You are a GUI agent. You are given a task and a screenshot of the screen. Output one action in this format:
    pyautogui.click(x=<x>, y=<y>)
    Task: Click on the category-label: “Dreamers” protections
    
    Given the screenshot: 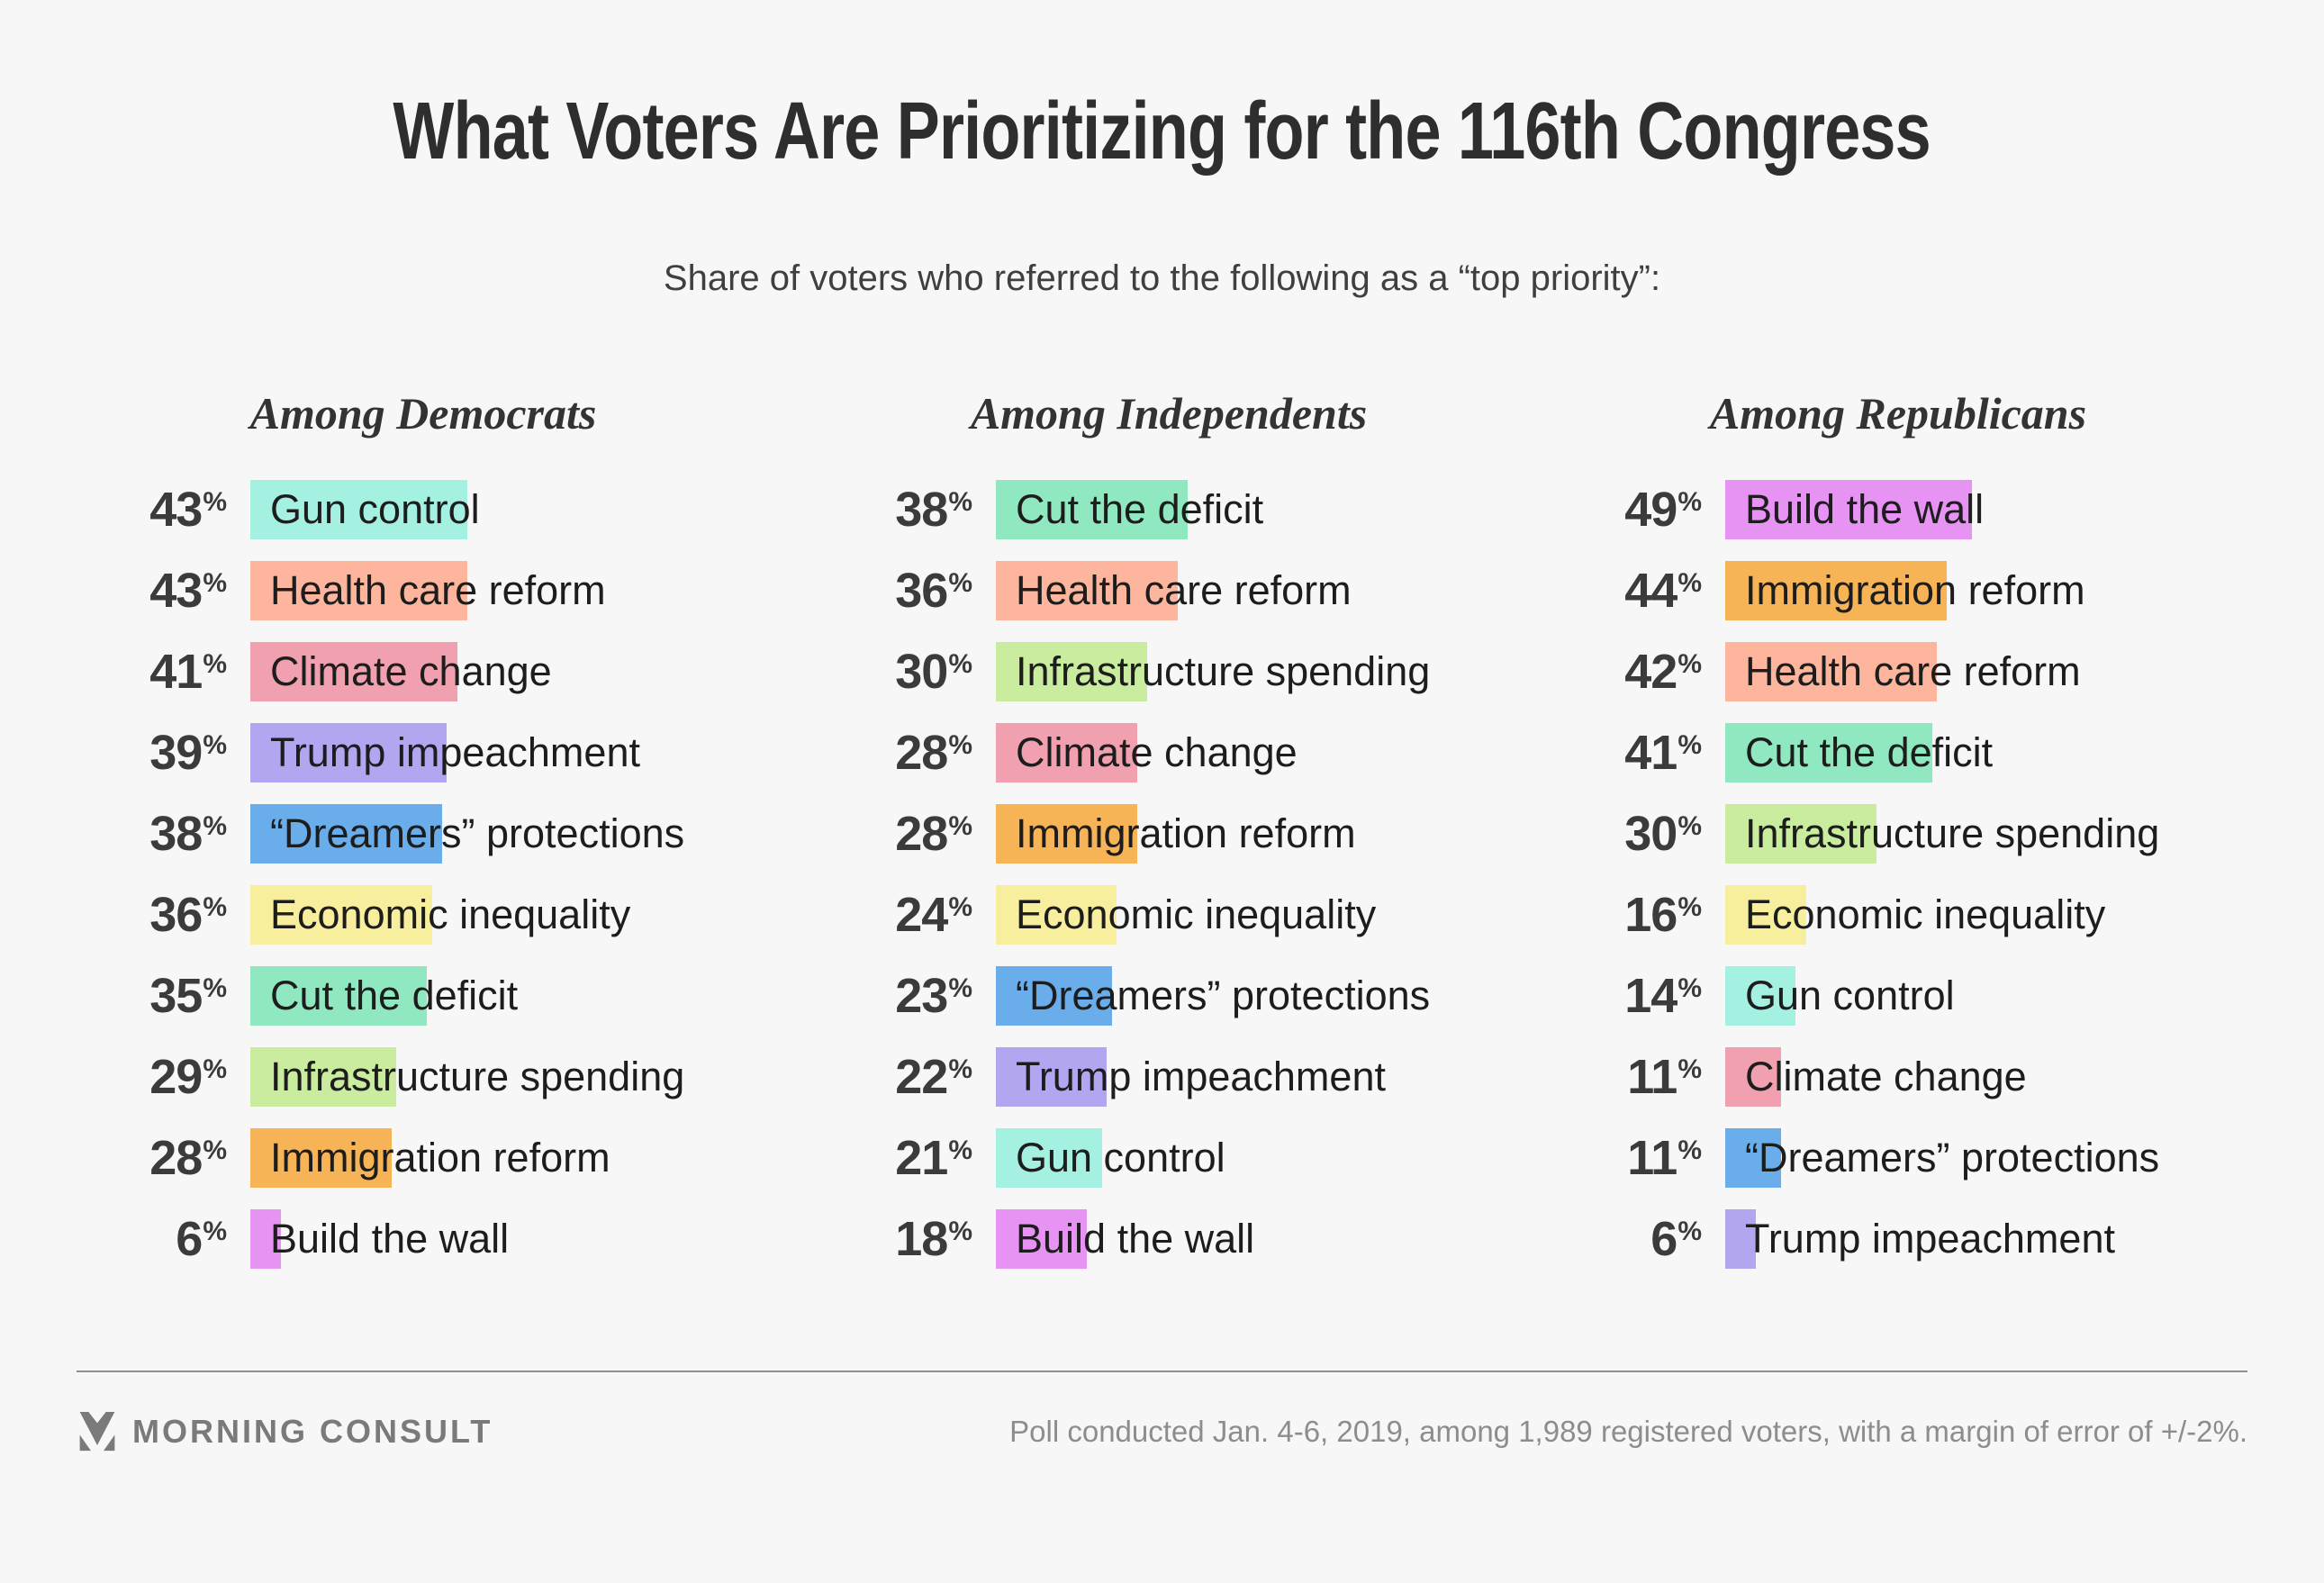 What is the action you would take?
    pyautogui.click(x=477, y=833)
    